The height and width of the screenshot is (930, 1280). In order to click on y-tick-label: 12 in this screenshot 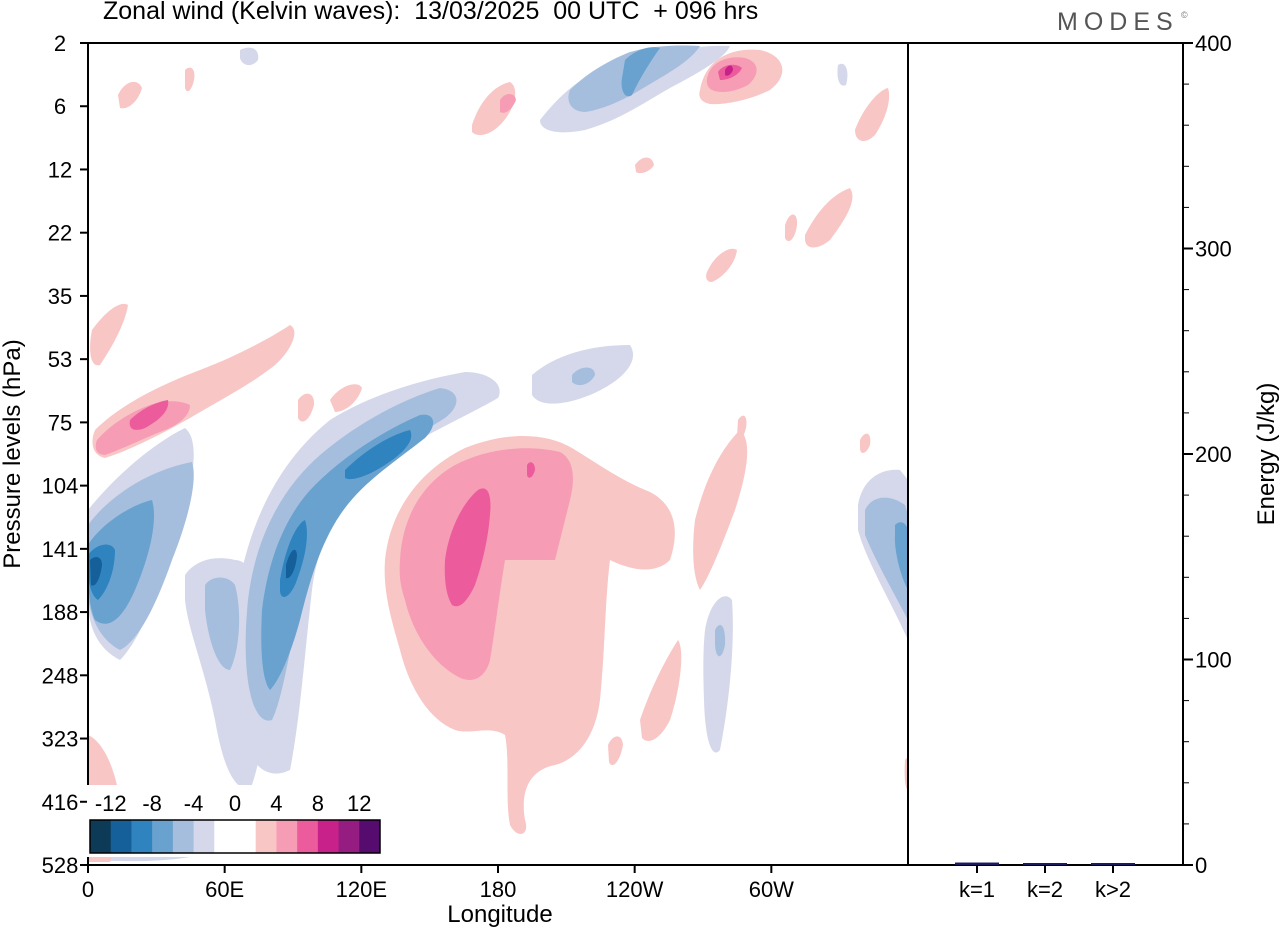, I will do `click(60, 169)`.